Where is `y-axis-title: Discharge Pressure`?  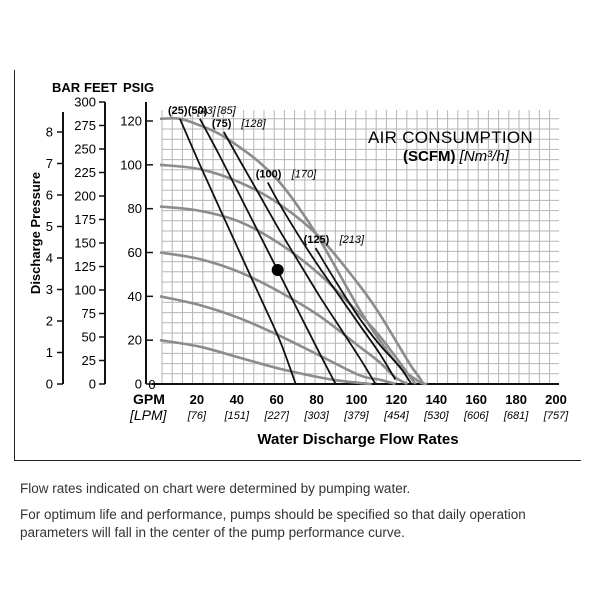
y-axis-title: Discharge Pressure is located at coordinates (35, 233).